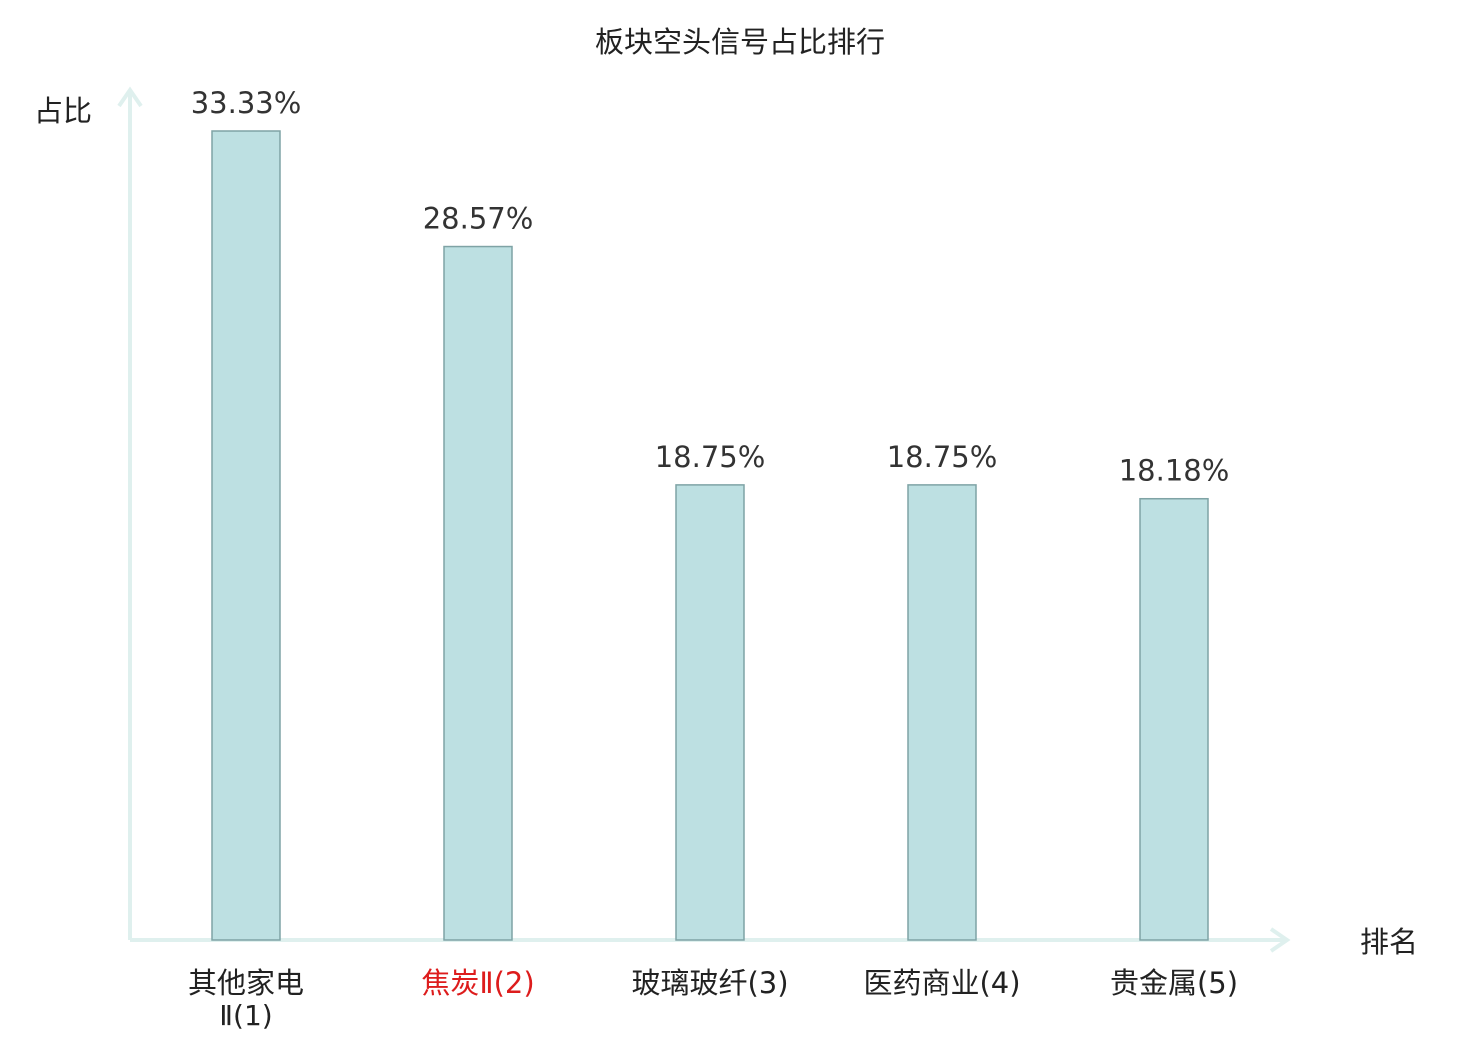 The width and height of the screenshot is (1480, 1044). Describe the element at coordinates (921, 983) in the screenshot. I see `x-tick-label-name: 医药商业` at that location.